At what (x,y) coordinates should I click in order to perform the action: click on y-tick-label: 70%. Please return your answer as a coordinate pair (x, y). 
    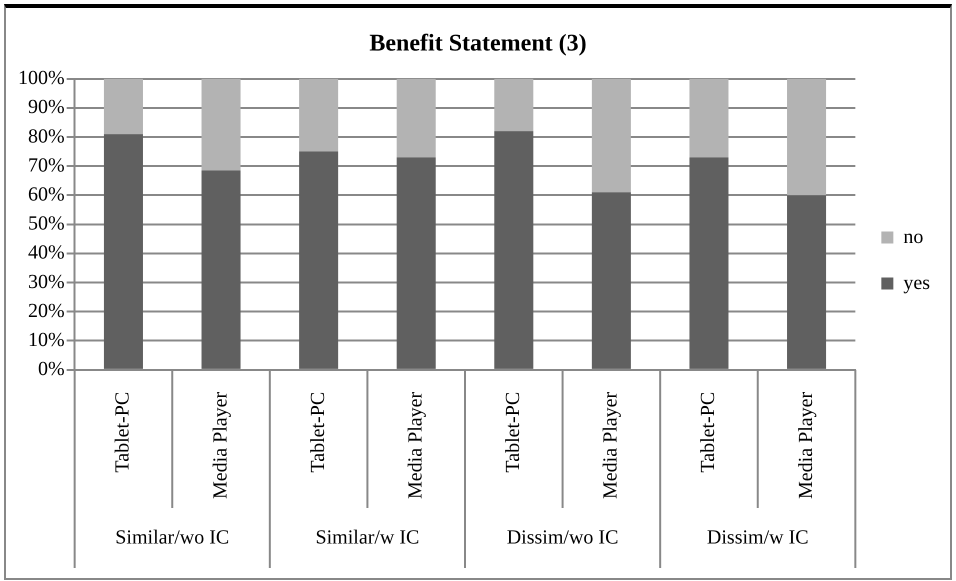
    Looking at the image, I should click on (46, 165).